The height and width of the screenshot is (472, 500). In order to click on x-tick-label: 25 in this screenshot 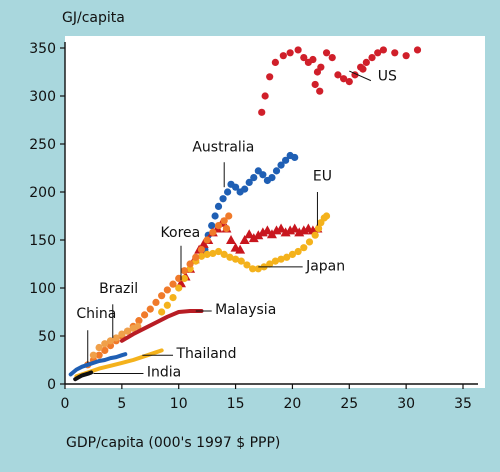, I will do `click(349, 404)`.